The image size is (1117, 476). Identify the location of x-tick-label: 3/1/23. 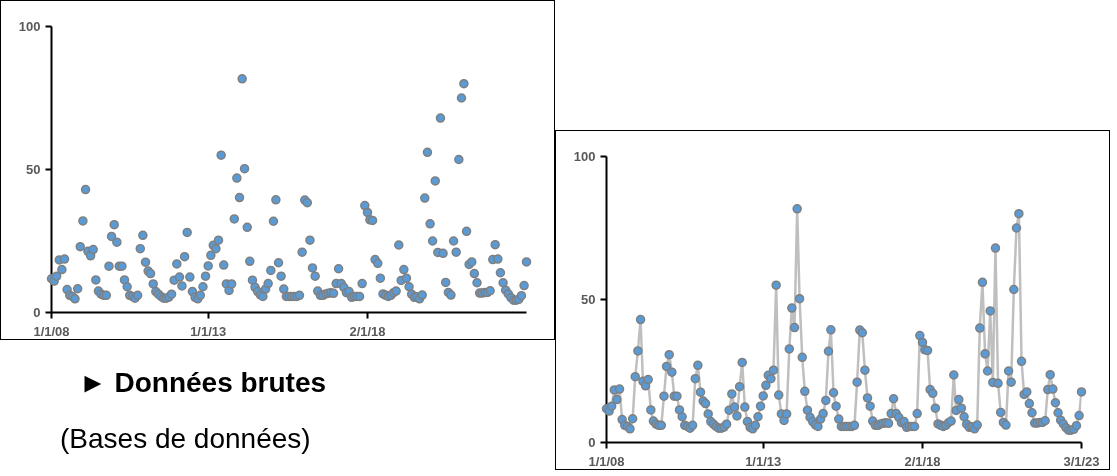
(1081, 461).